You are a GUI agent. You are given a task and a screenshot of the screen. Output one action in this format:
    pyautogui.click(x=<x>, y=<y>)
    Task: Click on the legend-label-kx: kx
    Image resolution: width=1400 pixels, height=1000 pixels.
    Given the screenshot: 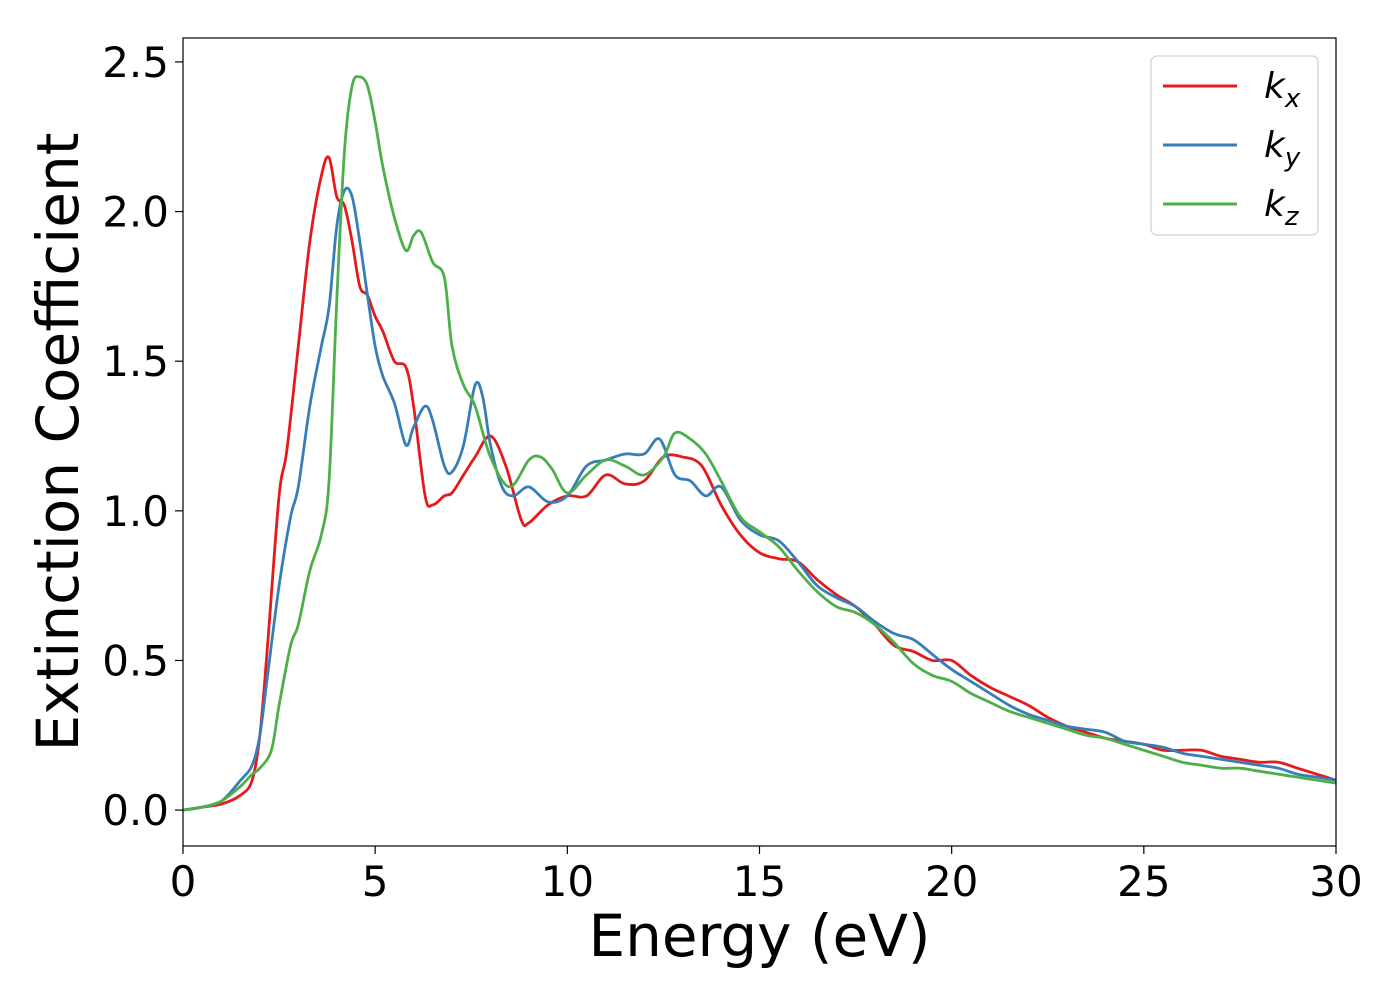 What is the action you would take?
    pyautogui.click(x=1282, y=90)
    